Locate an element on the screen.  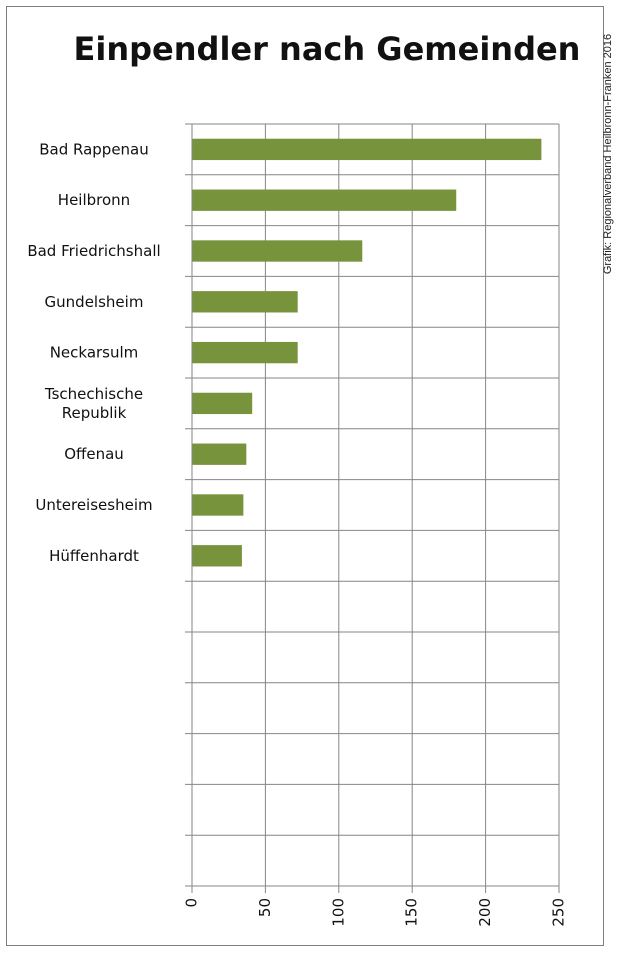
category-label: Offenau is located at coordinates (94, 454).